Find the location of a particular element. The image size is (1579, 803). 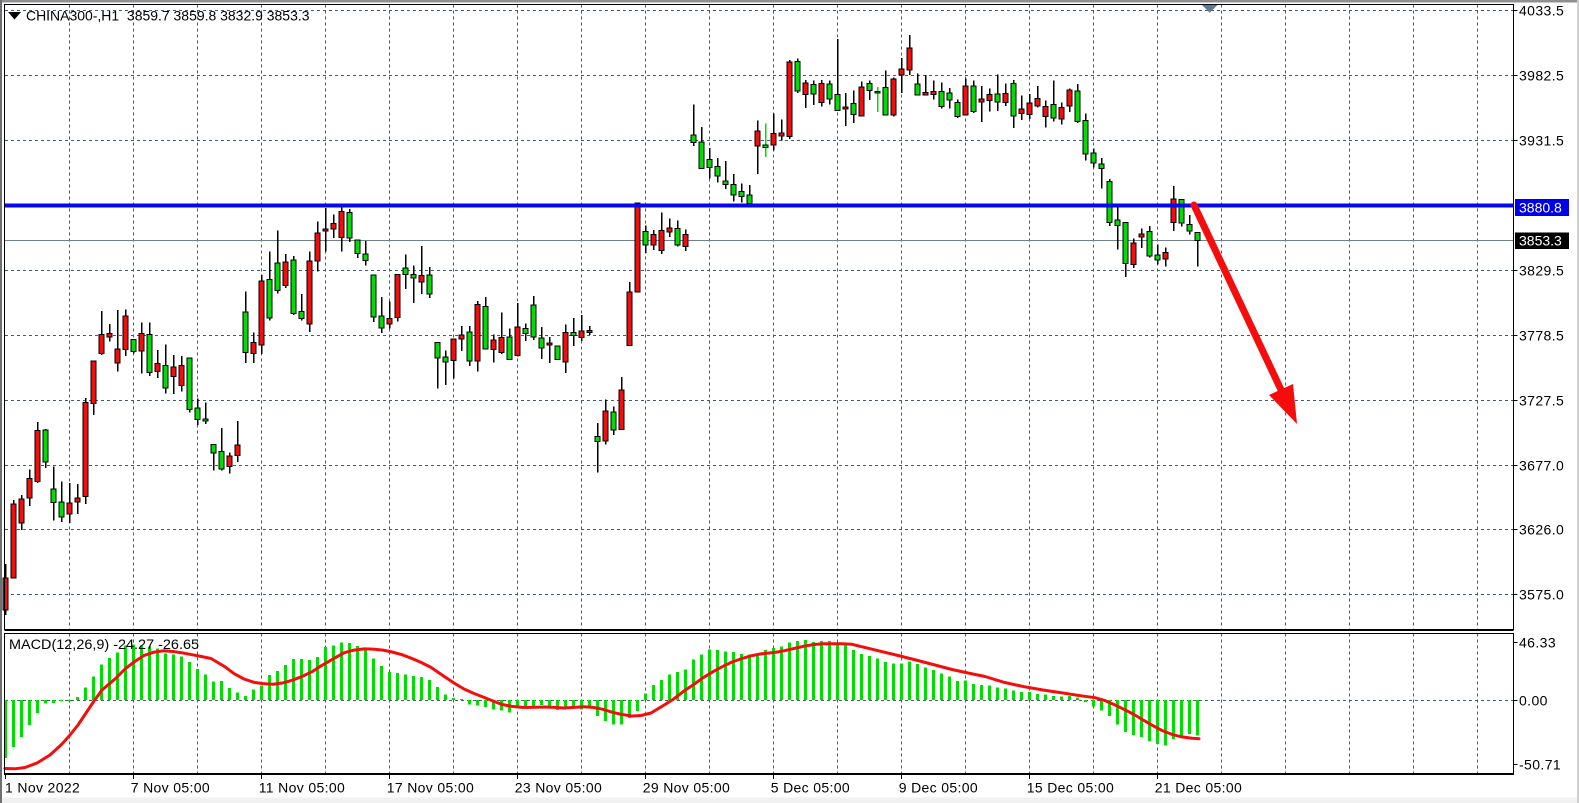

svg-text: 46.33 is located at coordinates (1537, 643).